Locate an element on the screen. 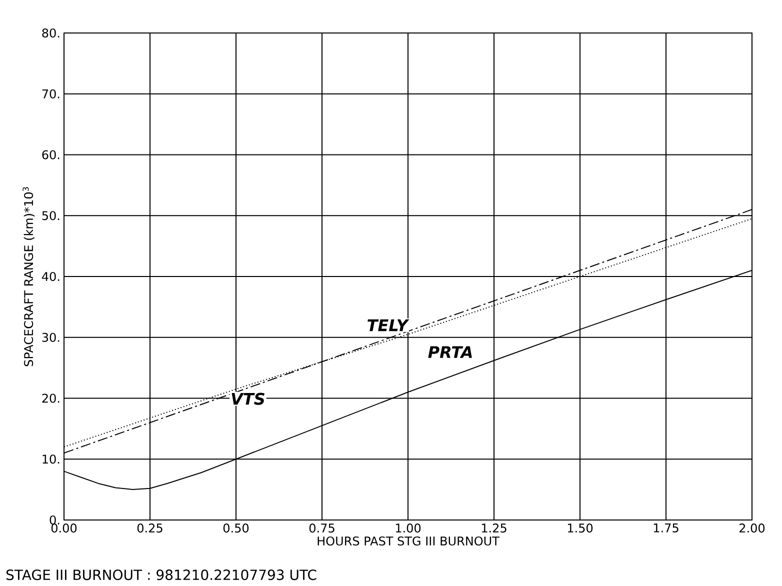 The image size is (782, 586). y-axis-title: SPACECRAFT RANGE (km)*10$^{3}$ is located at coordinates (28, 276).